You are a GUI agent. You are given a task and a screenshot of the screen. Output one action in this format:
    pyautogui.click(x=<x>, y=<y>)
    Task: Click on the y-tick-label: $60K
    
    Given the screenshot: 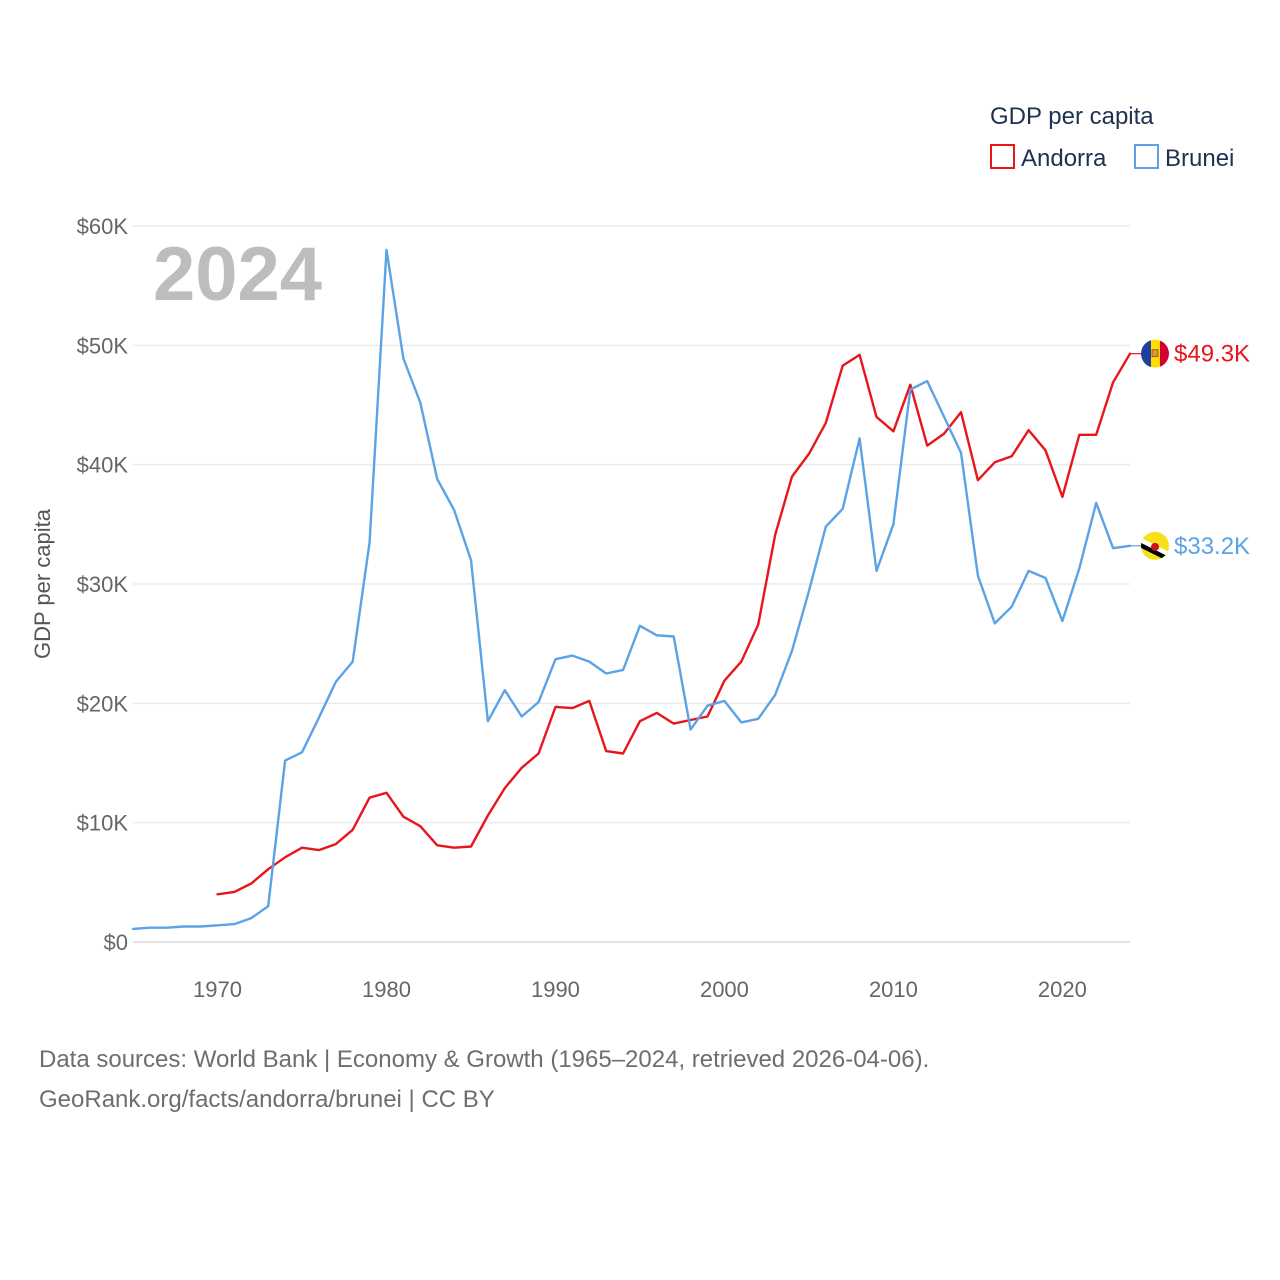 What is the action you would take?
    pyautogui.click(x=103, y=226)
    